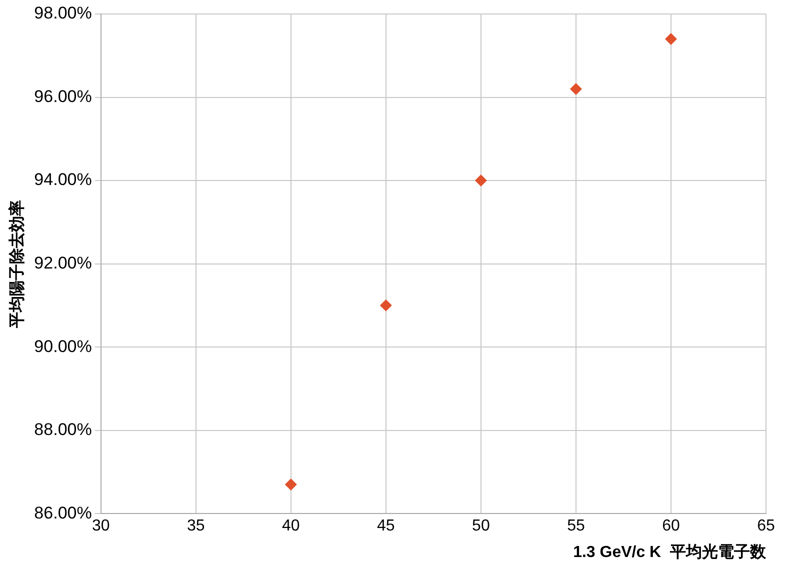 This screenshot has width=788, height=570. Describe the element at coordinates (16, 264) in the screenshot. I see `y-axis-title: 平均陽子除去効率` at that location.